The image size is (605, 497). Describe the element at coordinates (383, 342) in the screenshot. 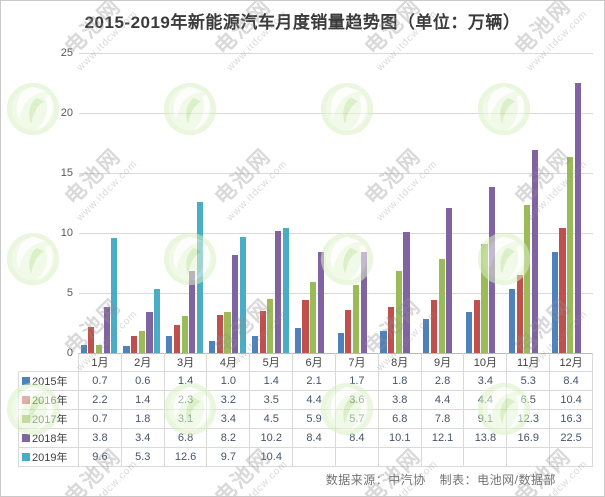

I see `bar-2015年-8月` at that location.